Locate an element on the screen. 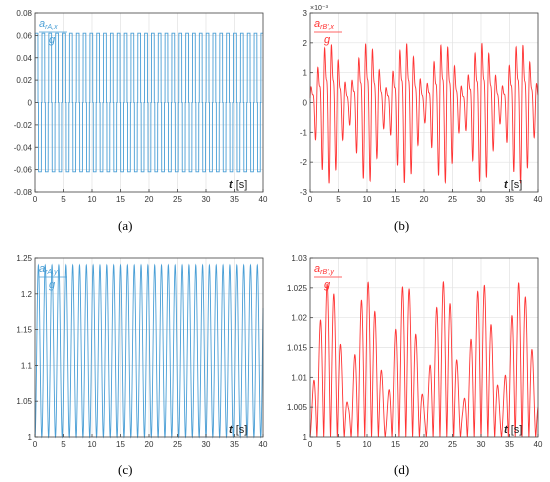  y-tick-label: 1.1 is located at coordinates (27, 365).